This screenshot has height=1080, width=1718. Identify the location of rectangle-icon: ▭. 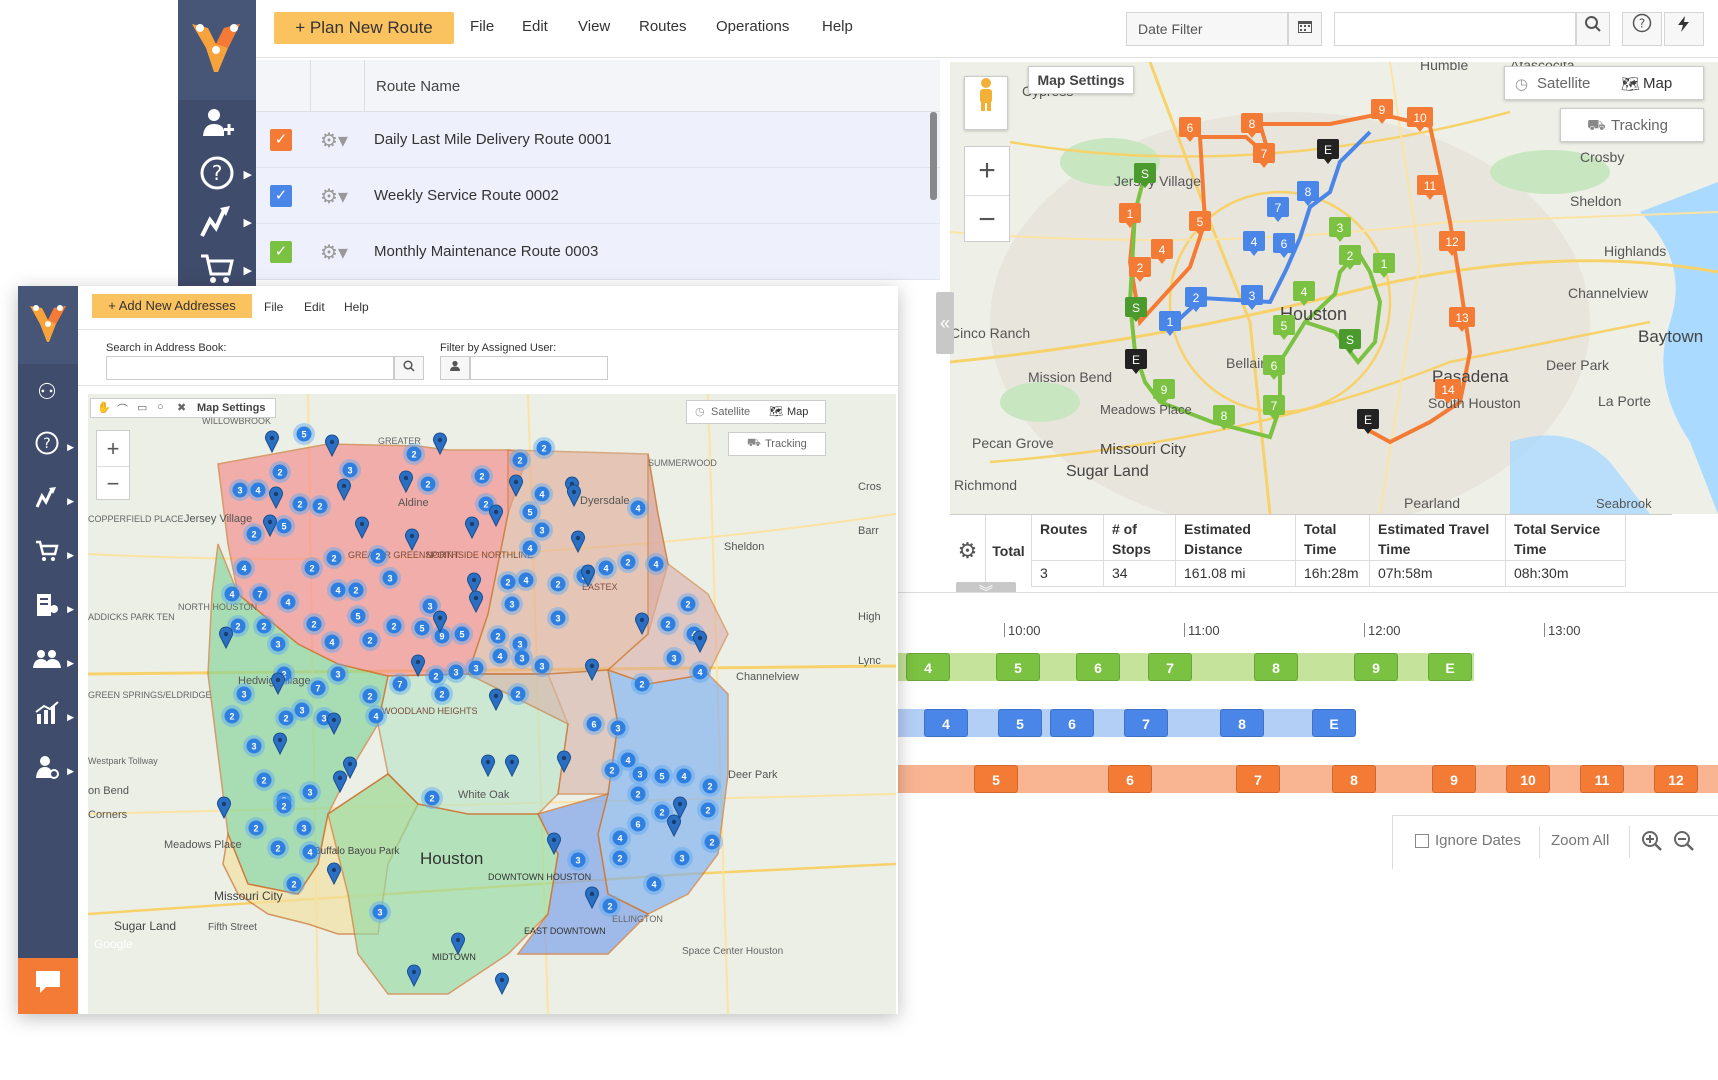
(142, 408).